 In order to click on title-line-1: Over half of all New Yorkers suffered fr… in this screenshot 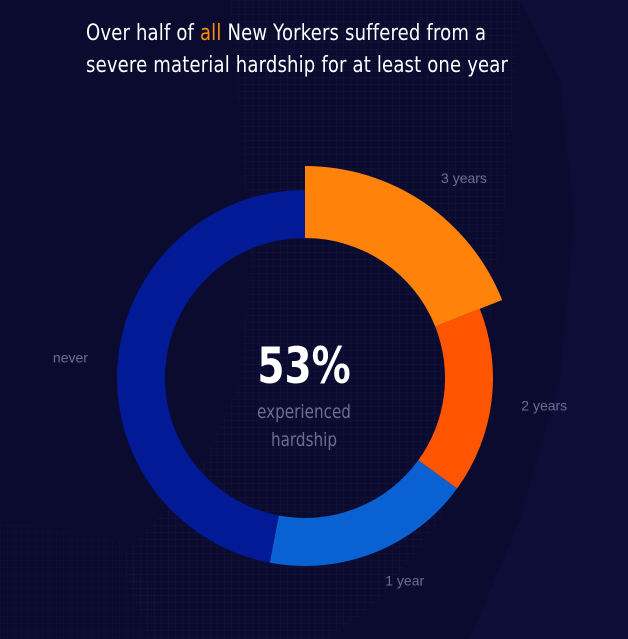, I will do `click(299, 34)`.